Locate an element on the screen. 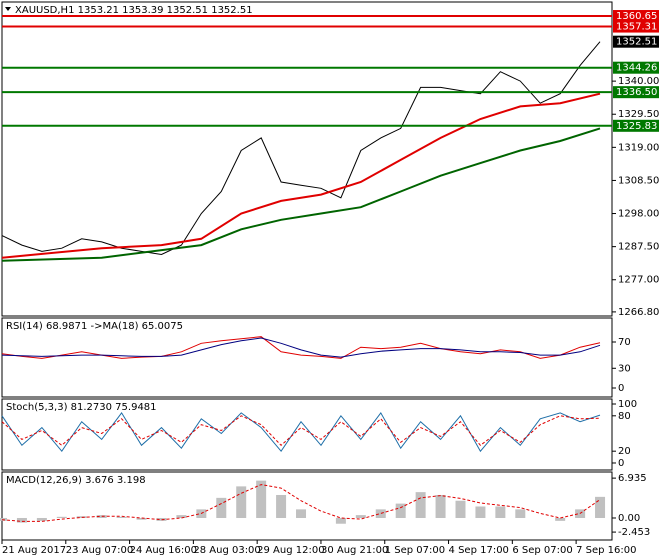  x-tick-label: 7 Sep 16:00 is located at coordinates (606, 550).